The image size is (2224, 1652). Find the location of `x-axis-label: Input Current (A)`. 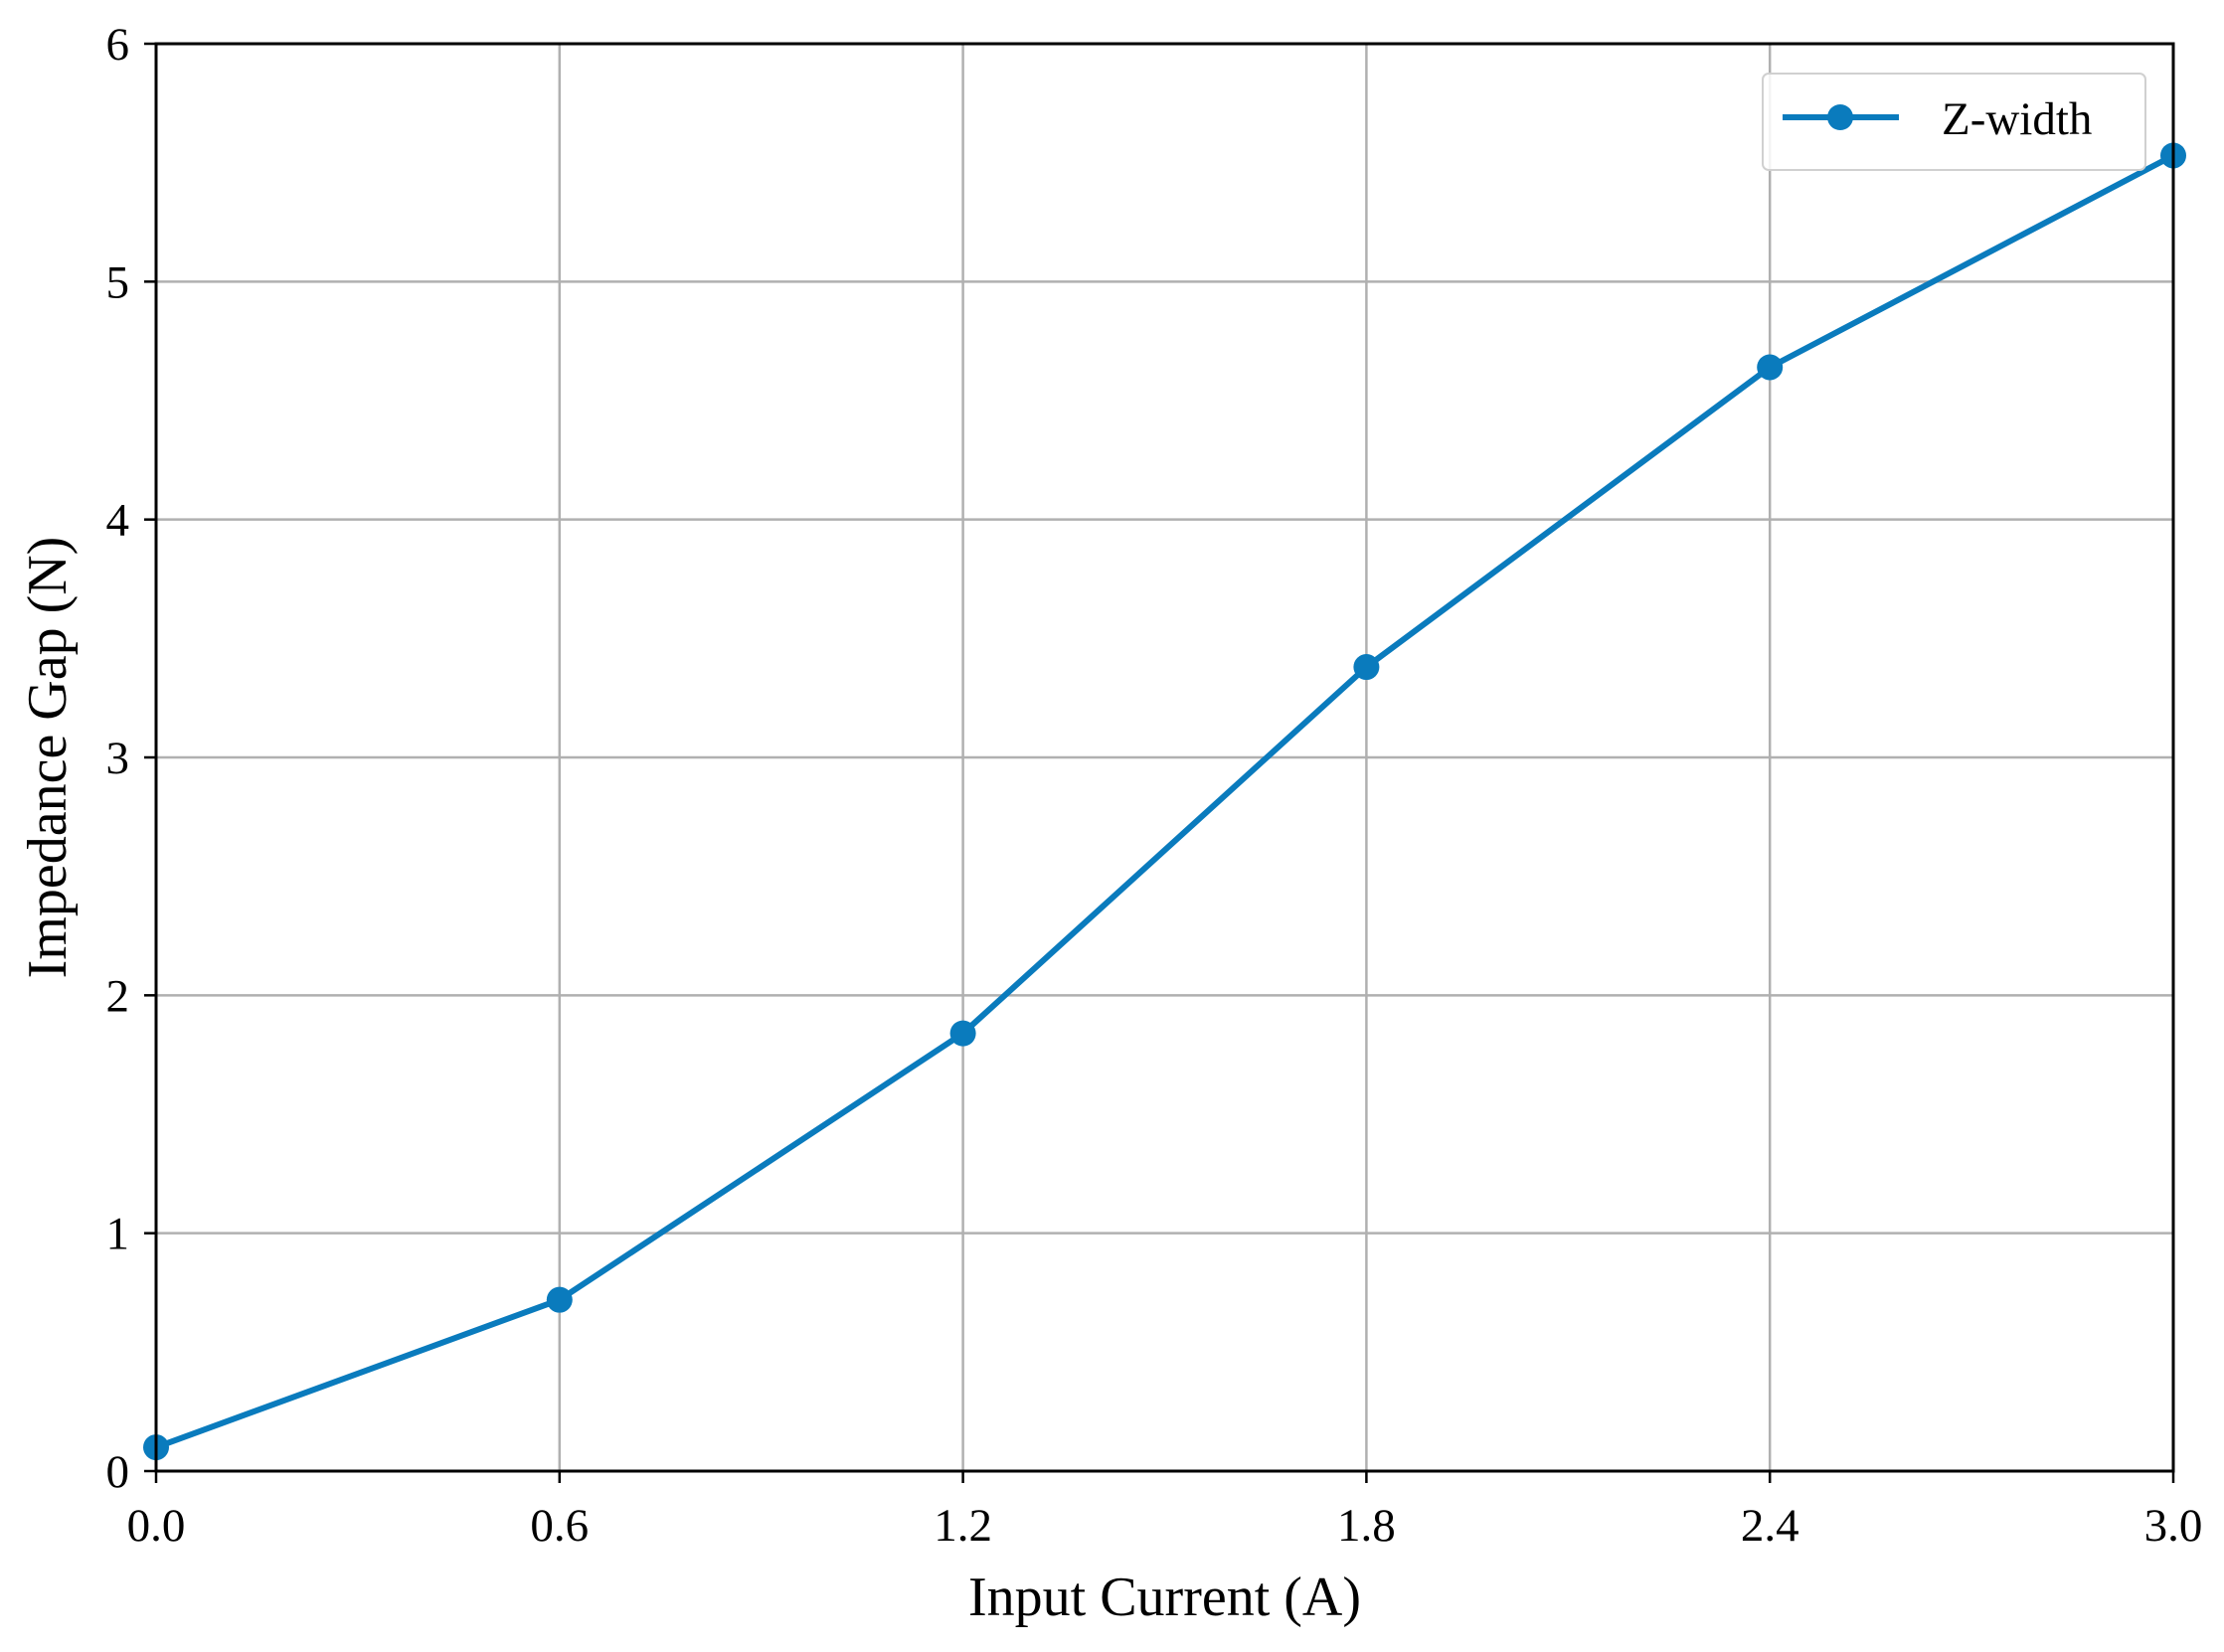

x-axis-label: Input Current (A) is located at coordinates (1164, 1597).